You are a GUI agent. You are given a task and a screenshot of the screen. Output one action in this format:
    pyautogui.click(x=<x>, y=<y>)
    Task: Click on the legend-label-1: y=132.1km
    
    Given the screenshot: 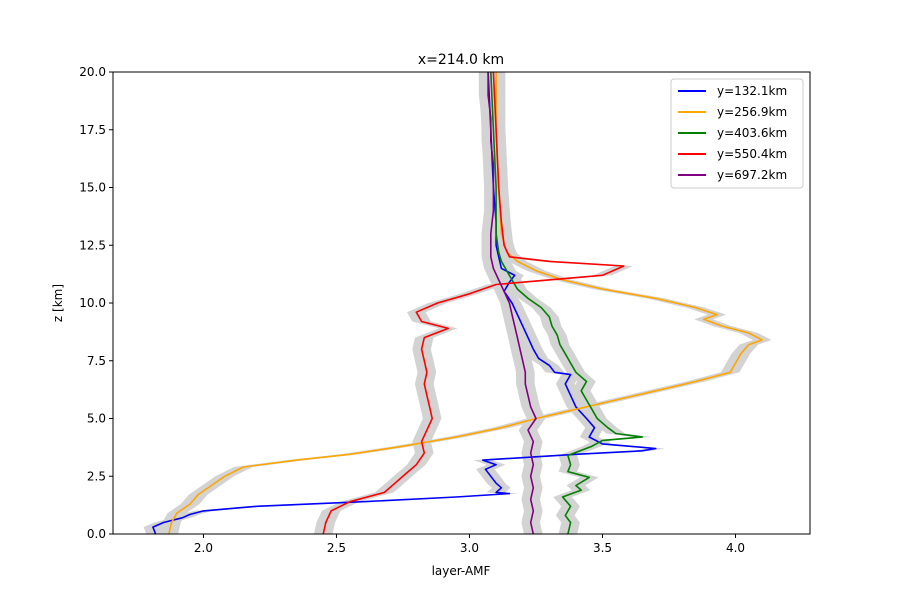 What is the action you would take?
    pyautogui.click(x=752, y=91)
    